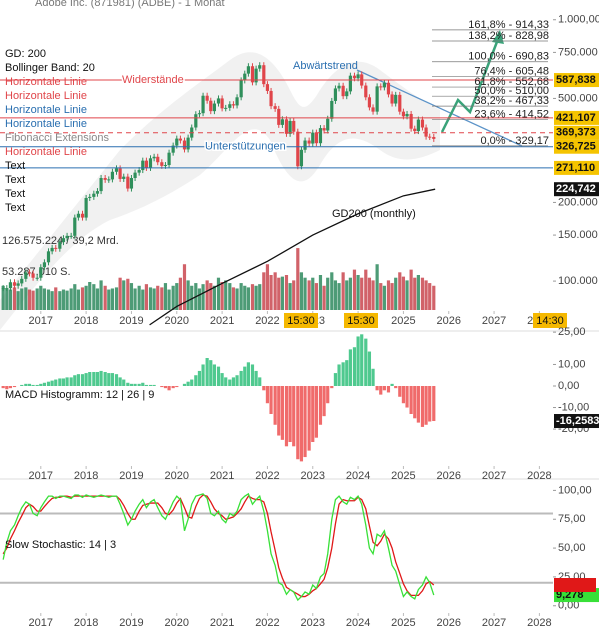 This screenshot has height=628, width=599. What do you see at coordinates (568, 606) in the screenshot?
I see `y-tick-label: 0,00` at bounding box center [568, 606].